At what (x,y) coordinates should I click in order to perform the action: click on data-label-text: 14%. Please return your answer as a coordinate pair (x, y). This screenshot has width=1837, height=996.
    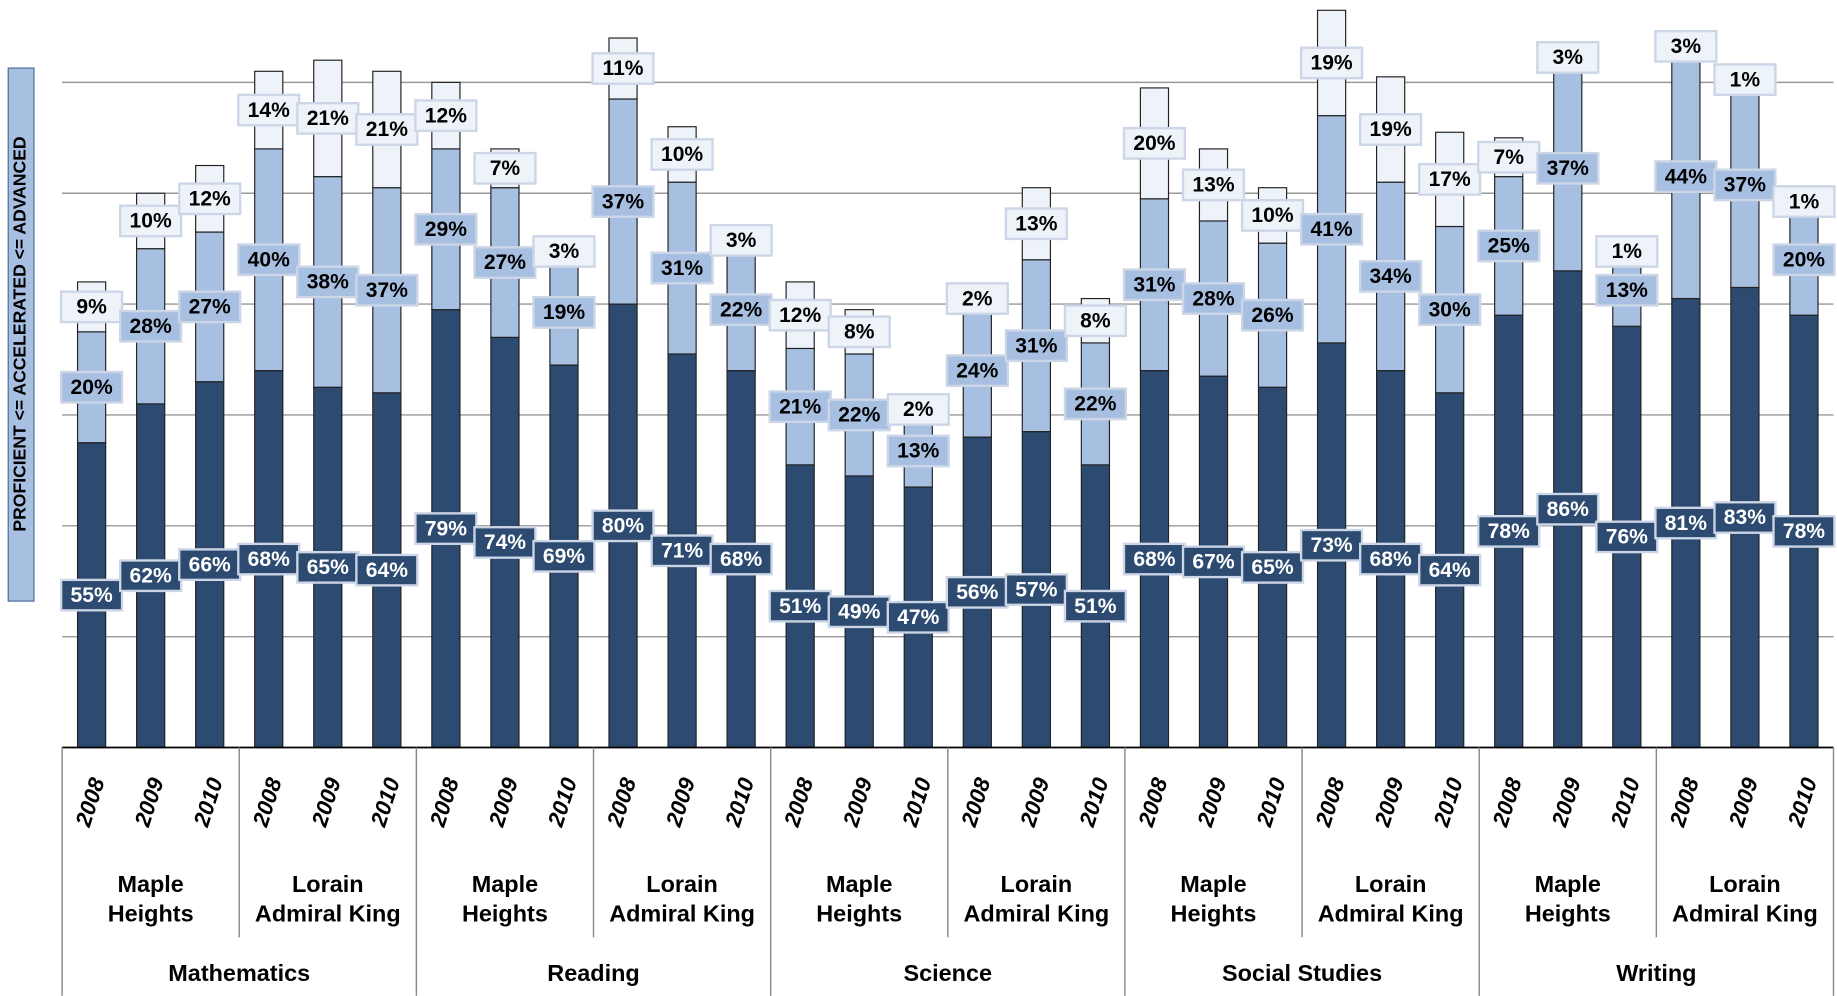
    Looking at the image, I should click on (269, 110).